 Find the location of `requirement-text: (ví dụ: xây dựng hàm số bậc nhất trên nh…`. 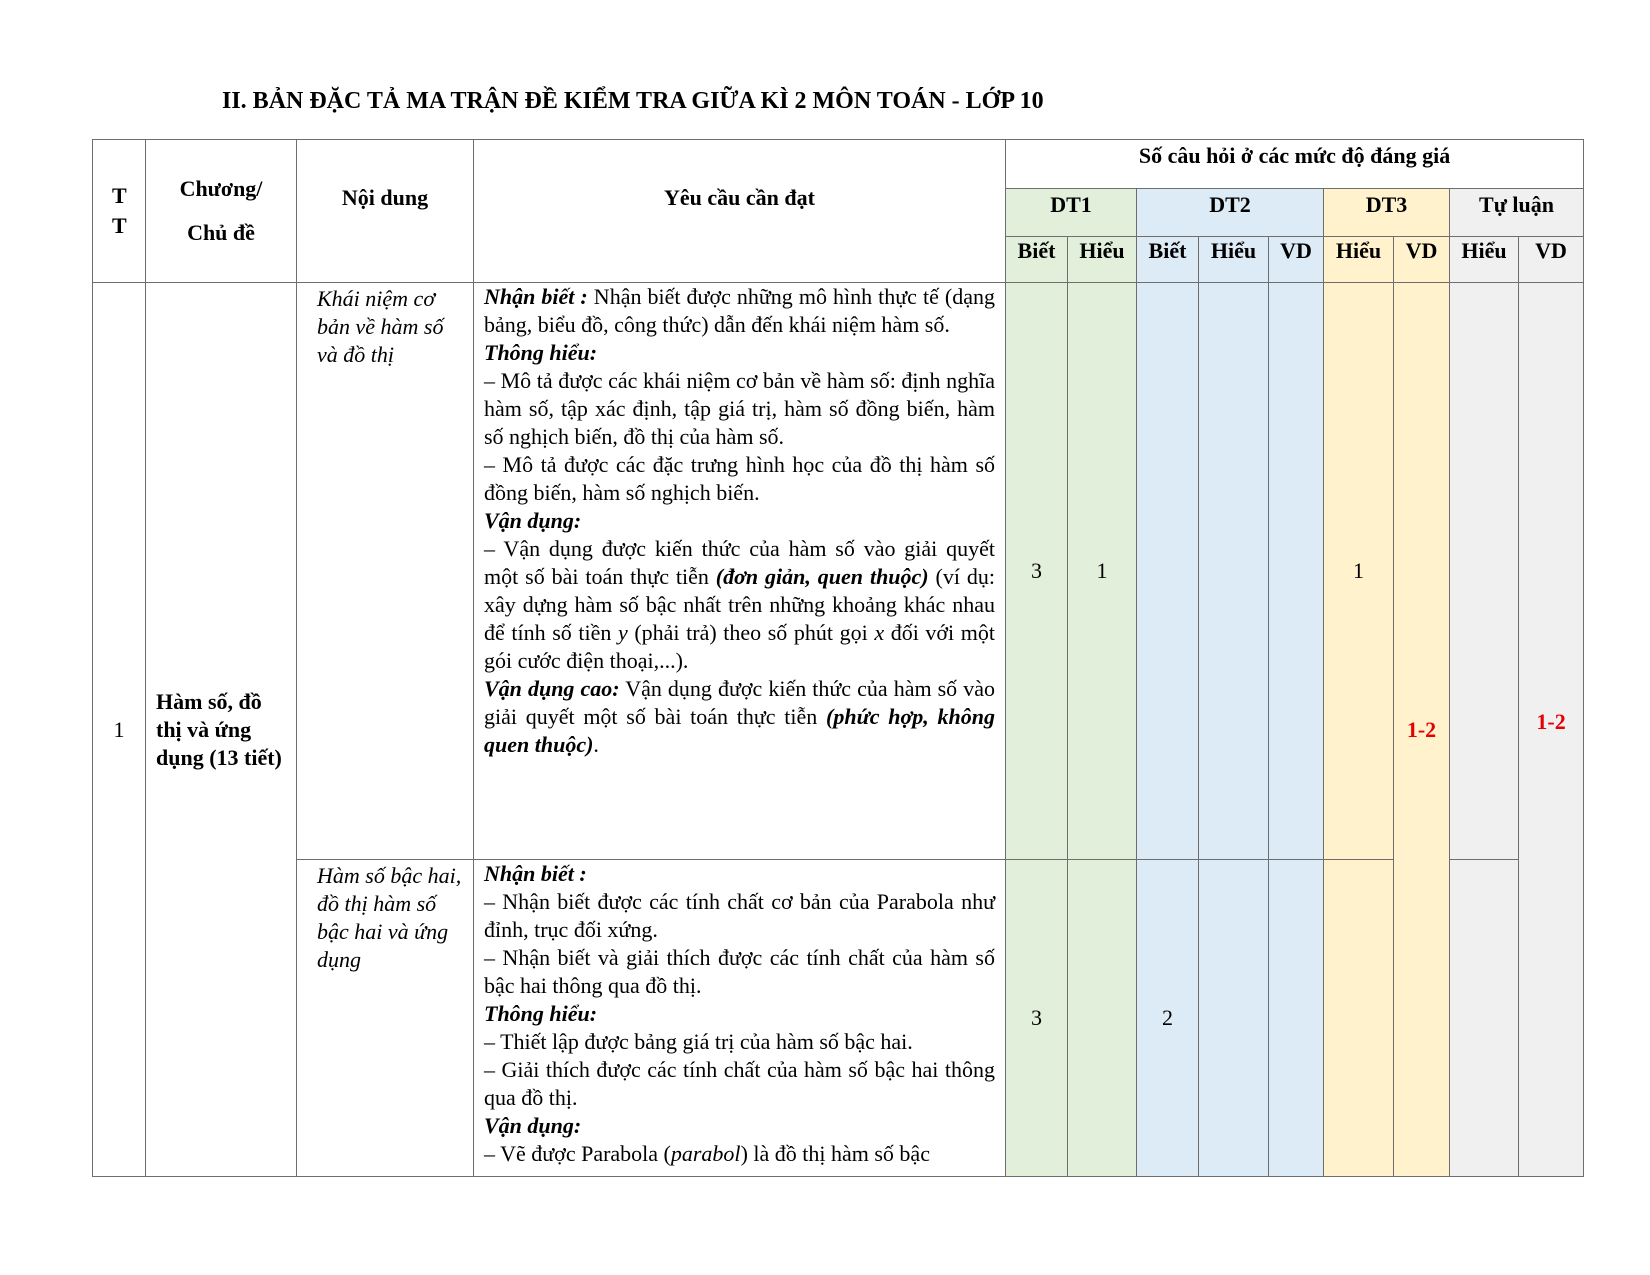

requirement-text: (ví dụ: xây dựng hàm số bậc nhất trên nh… is located at coordinates (739, 604).